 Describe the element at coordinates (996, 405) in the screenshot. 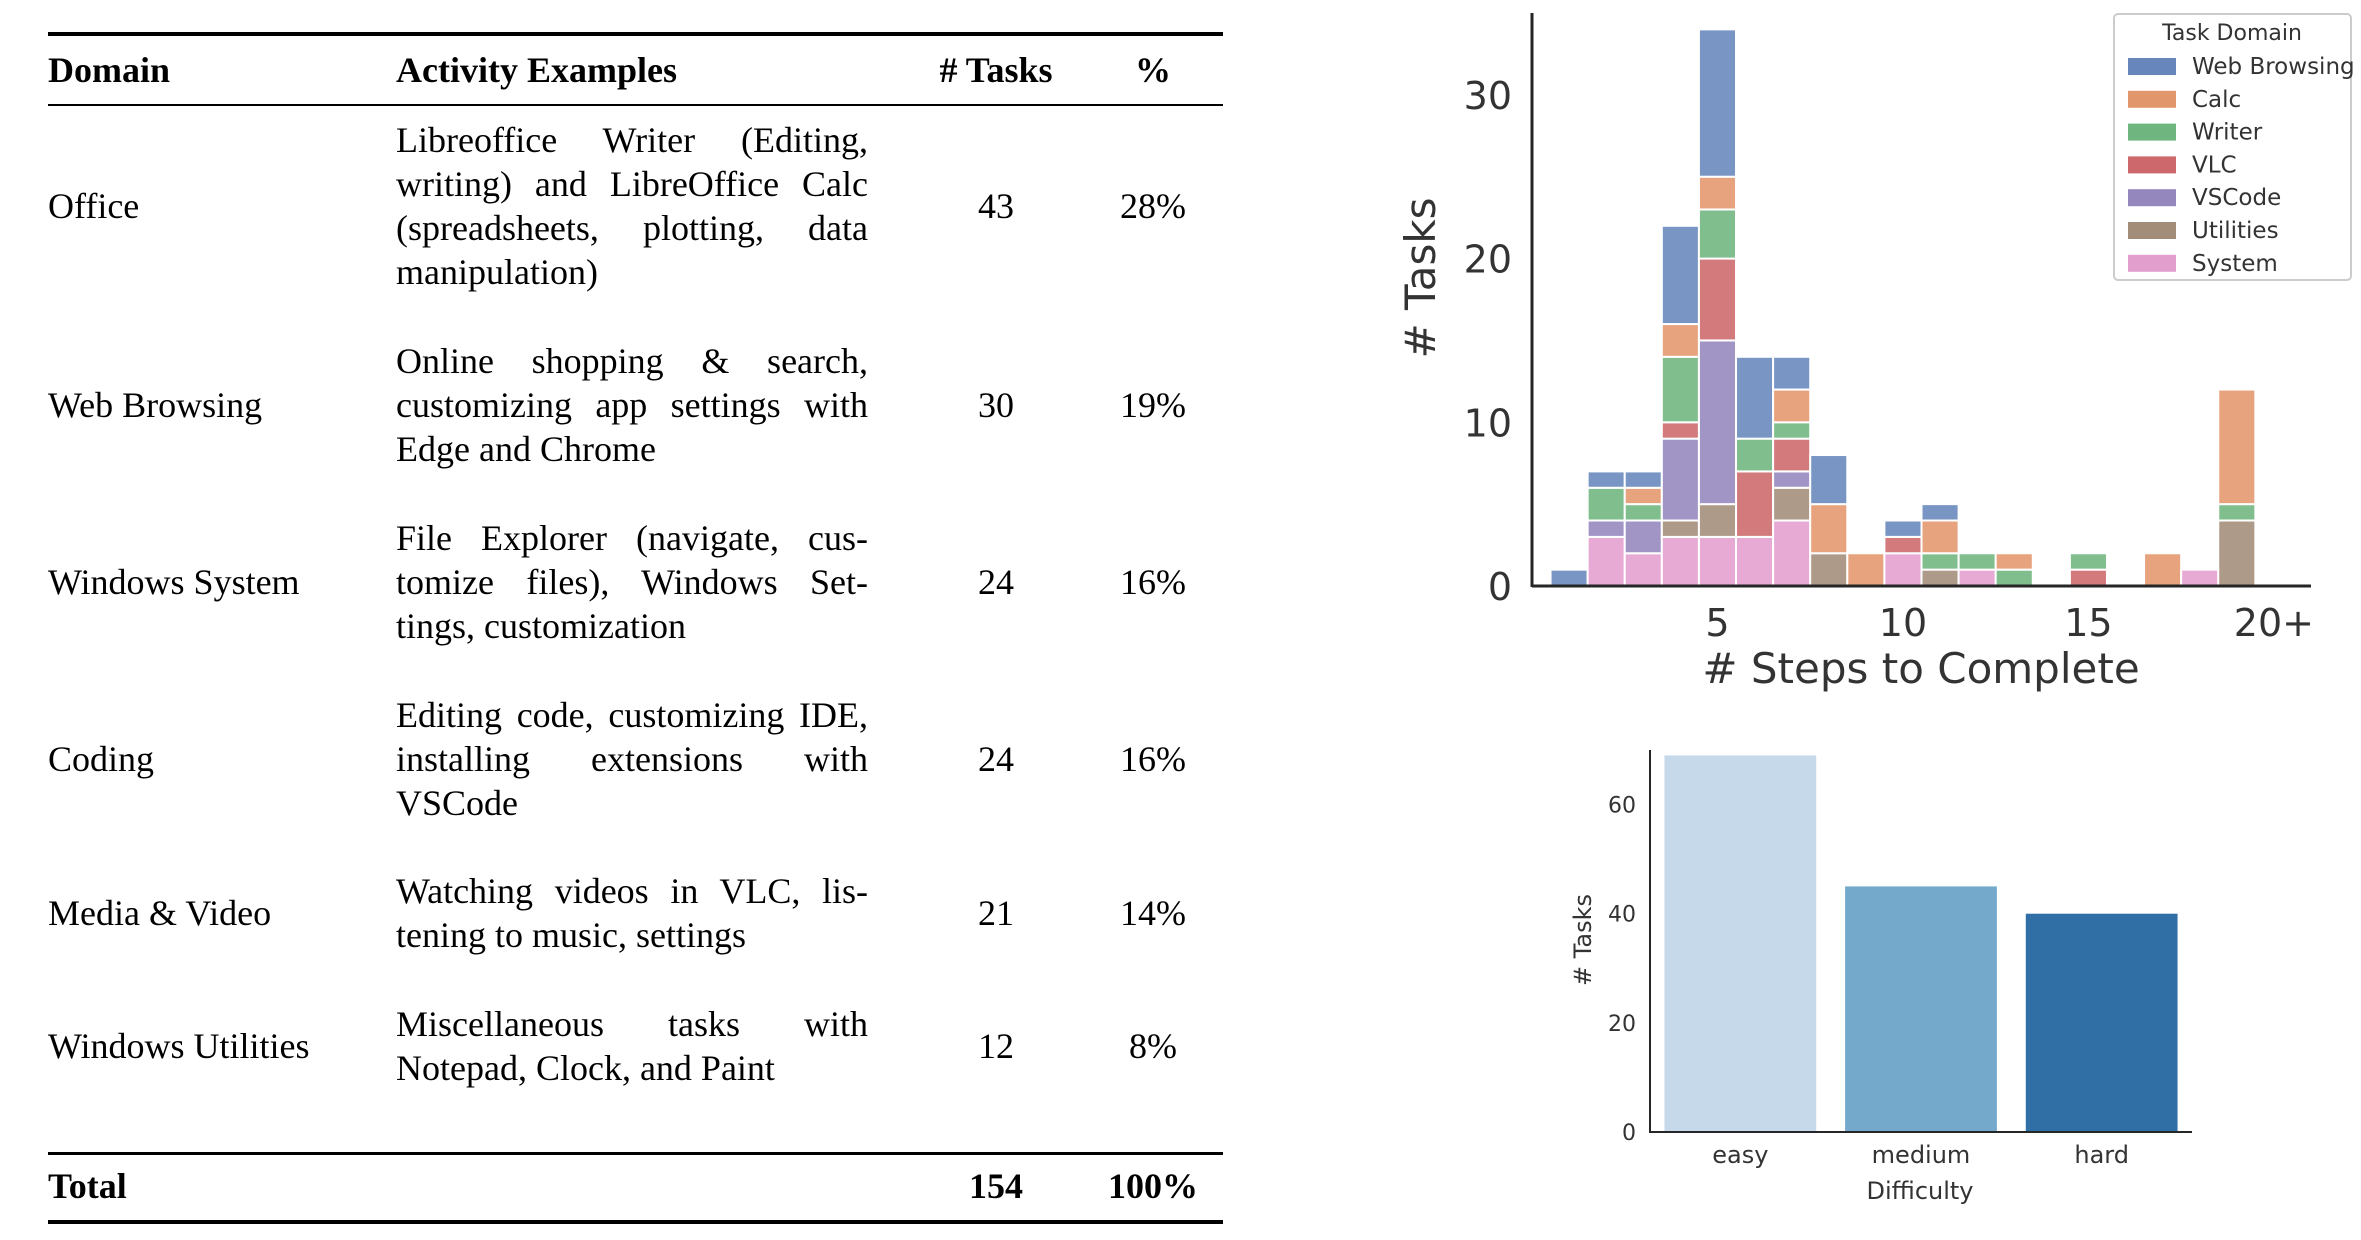

I see `row-tasks: 30` at that location.